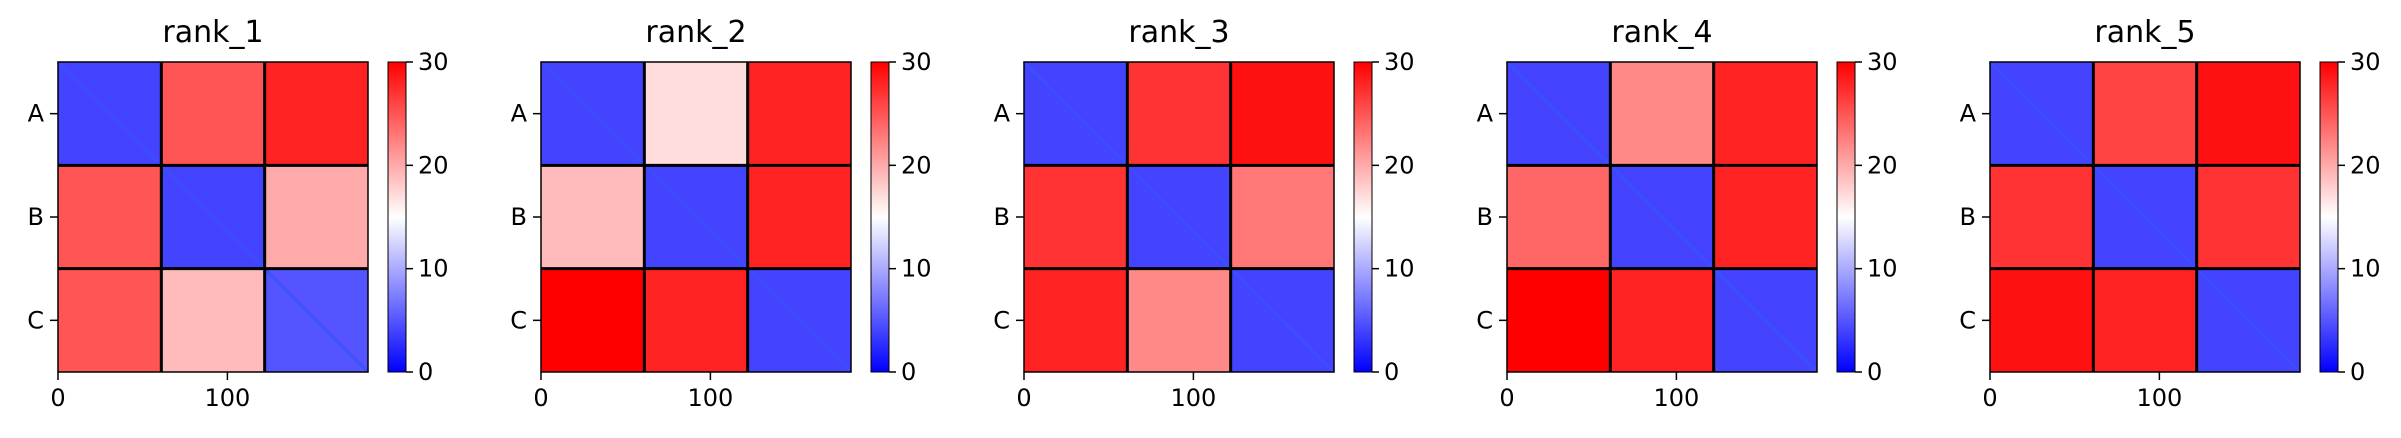 The image size is (2401, 438). Describe the element at coordinates (2144, 32) in the screenshot. I see `chart-title: rank_5` at that location.